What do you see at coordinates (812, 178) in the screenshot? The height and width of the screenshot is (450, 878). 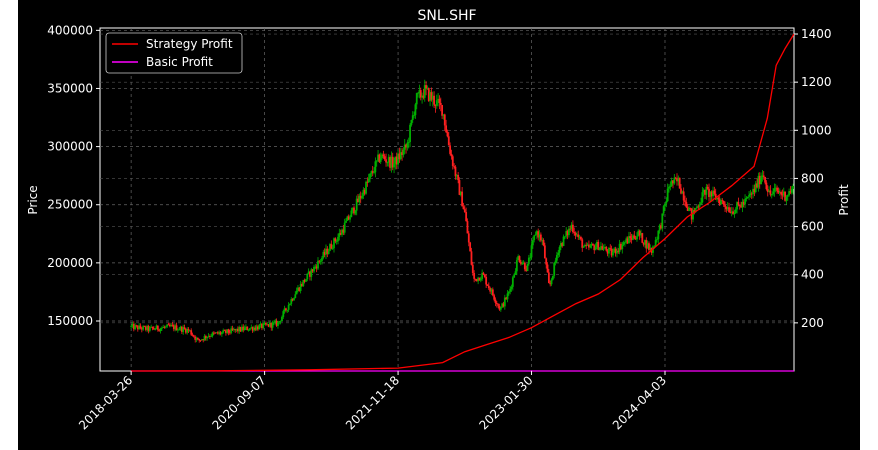 I see `y-right-tick-label: 800` at bounding box center [812, 178].